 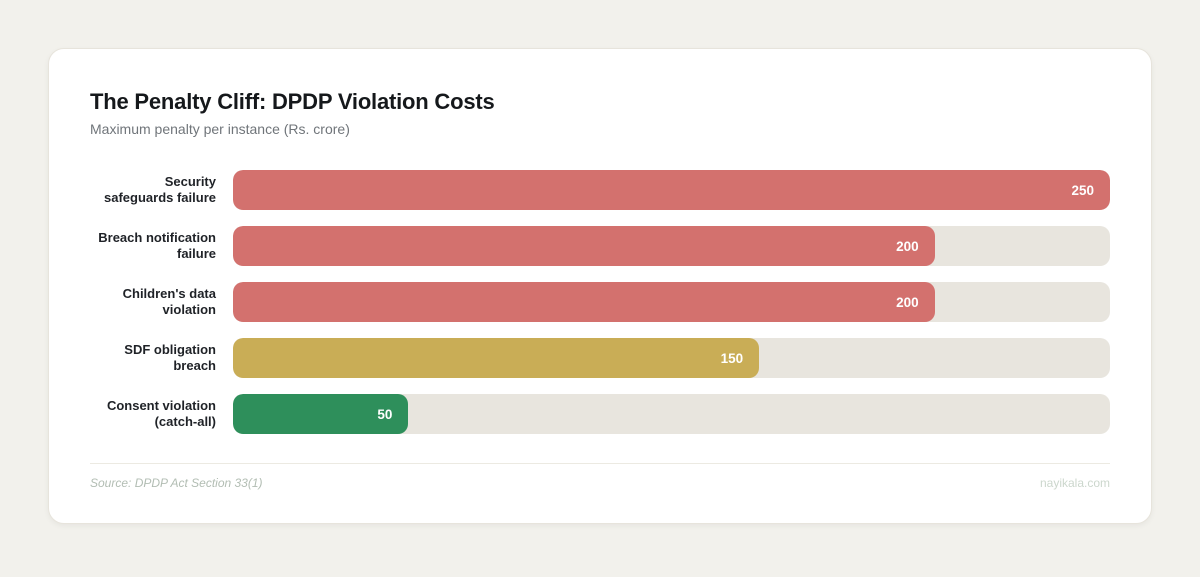 I want to click on watermark-link: nayikala.com, so click(x=1074, y=483).